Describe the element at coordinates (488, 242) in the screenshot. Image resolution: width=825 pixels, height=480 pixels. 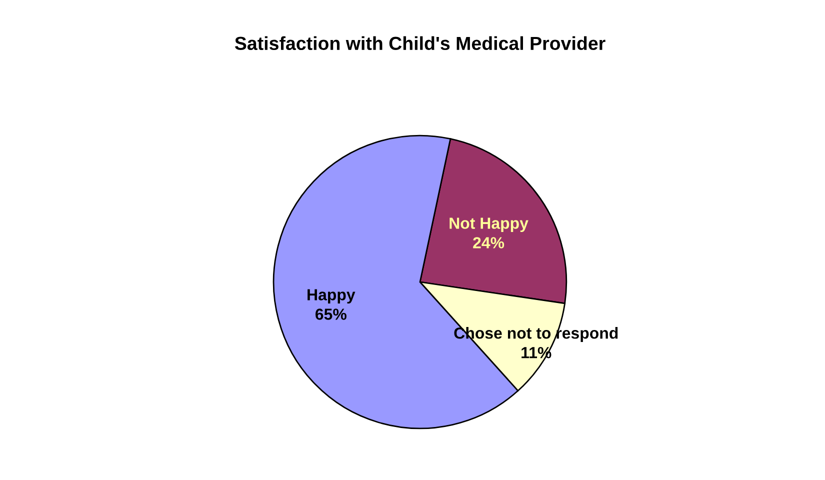
I see `data-label: 24%` at that location.